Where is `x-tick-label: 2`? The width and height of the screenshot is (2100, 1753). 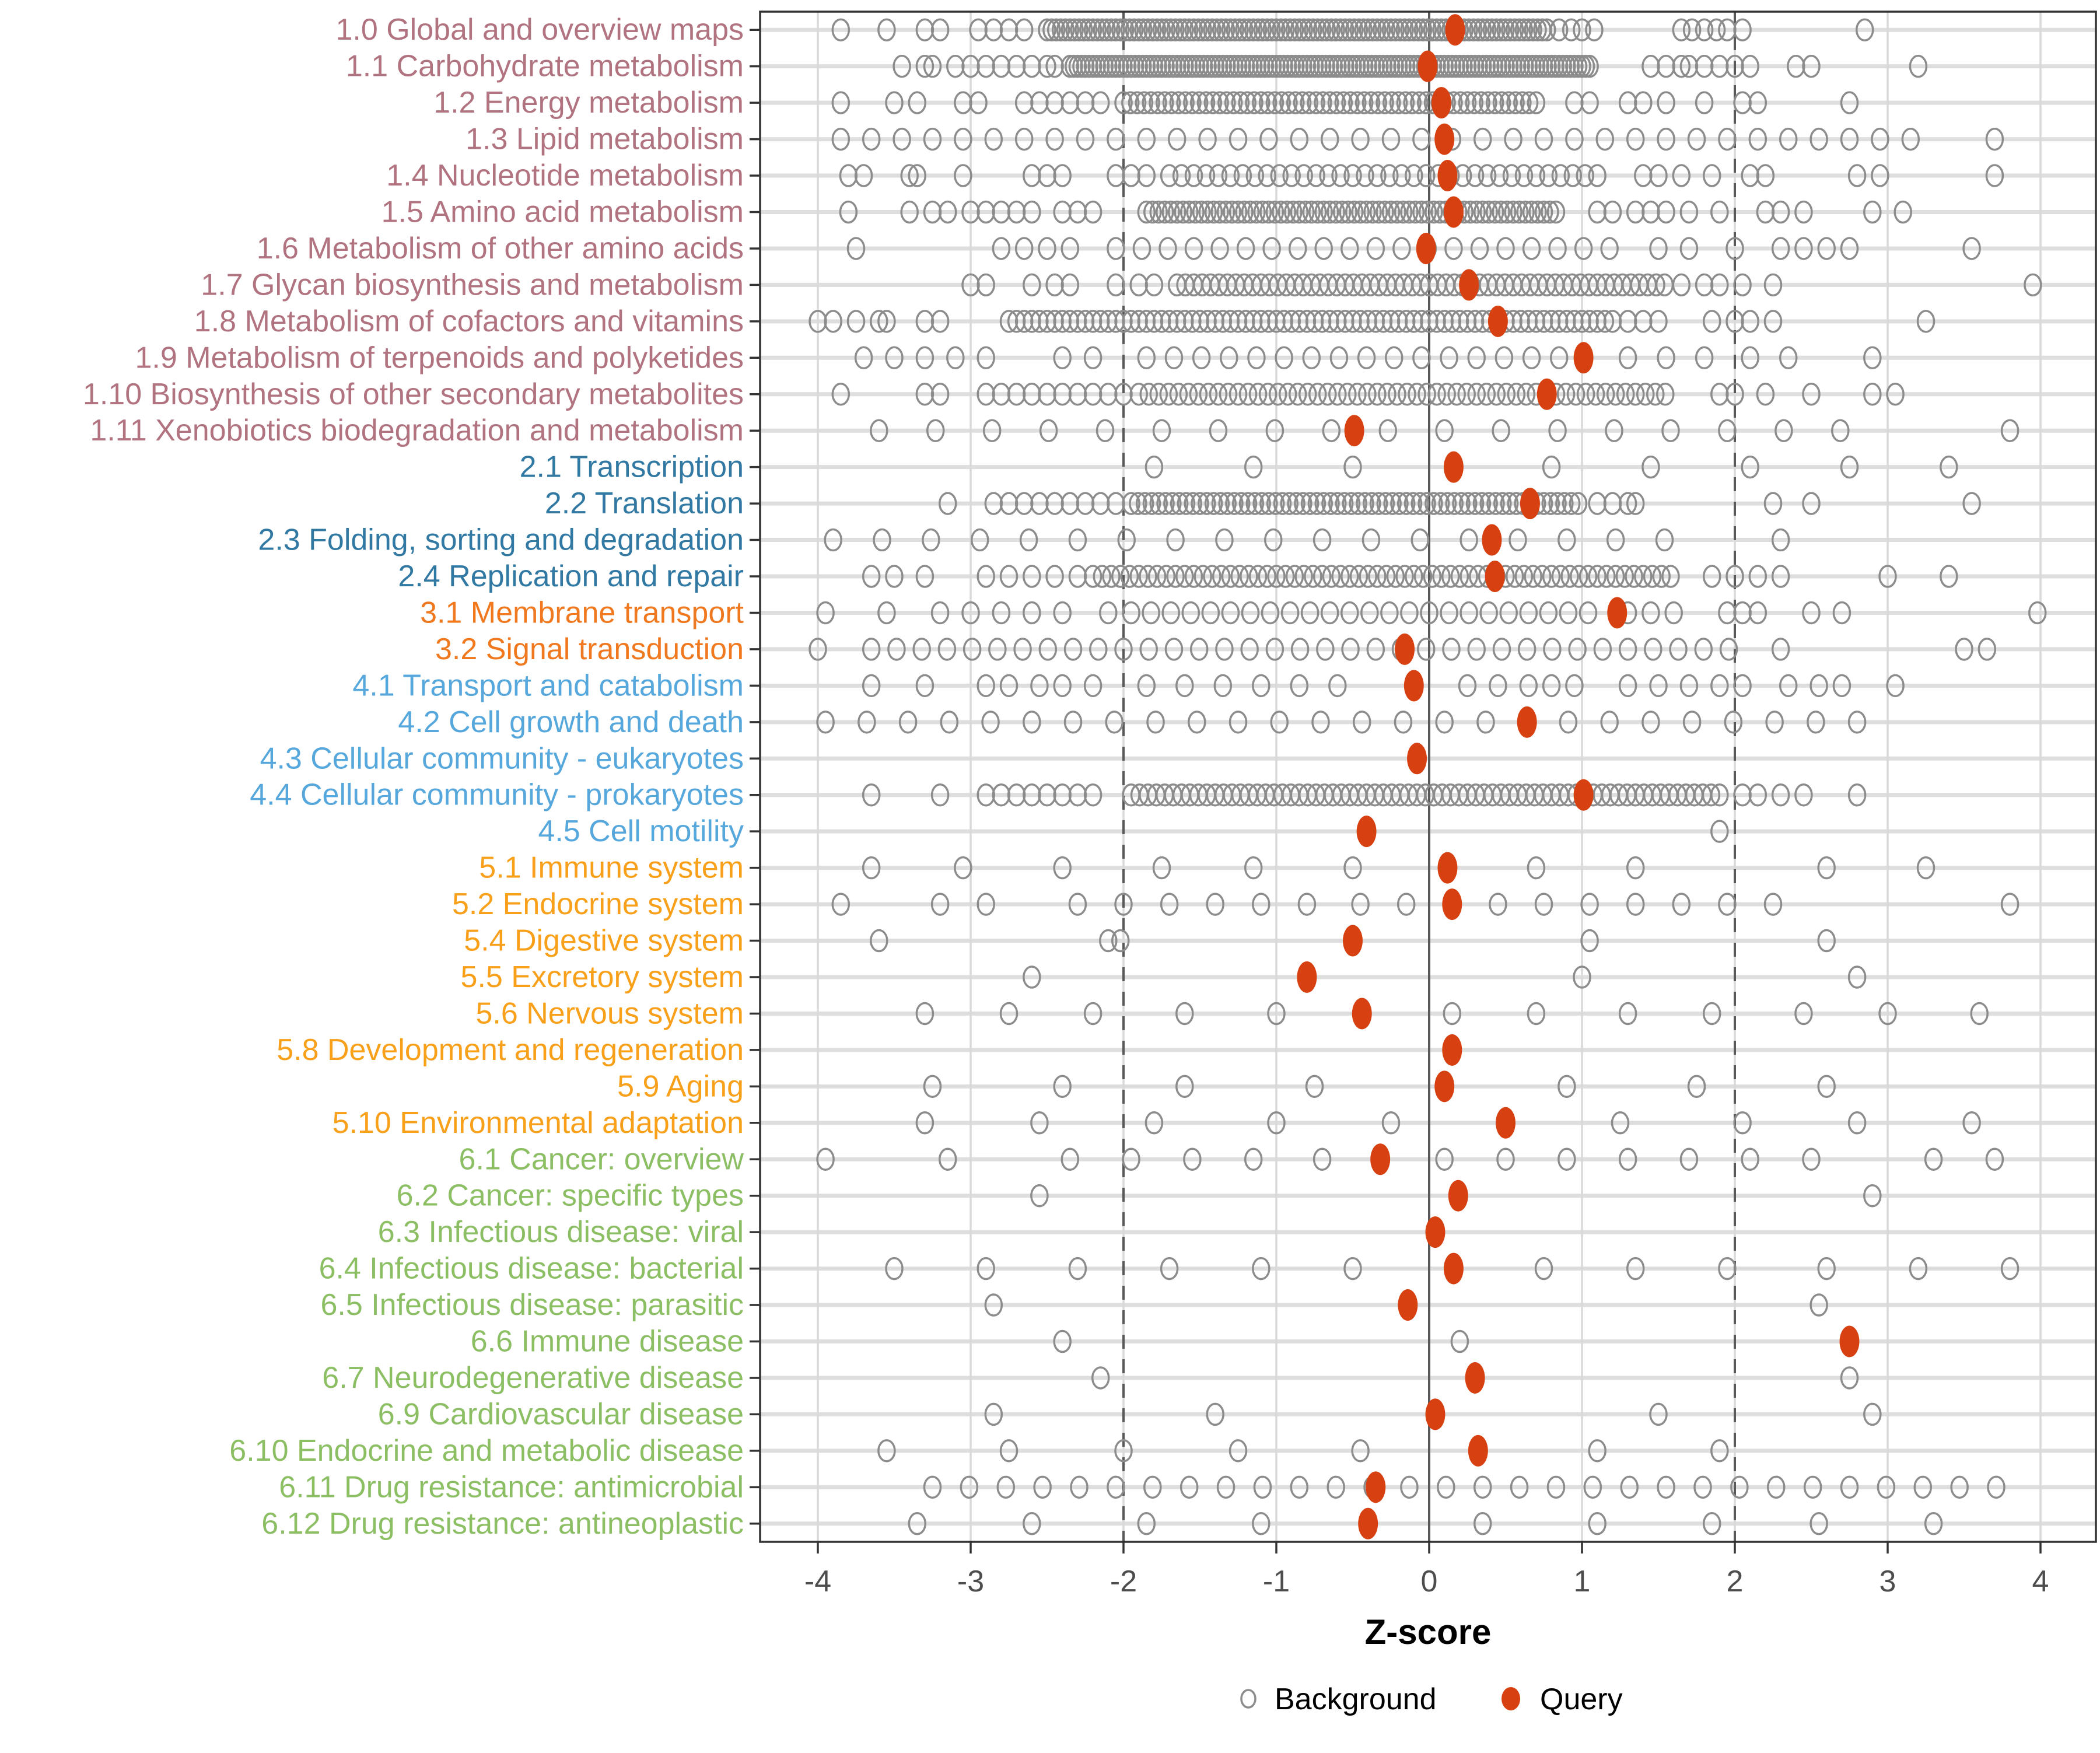
x-tick-label: 2 is located at coordinates (1735, 1581).